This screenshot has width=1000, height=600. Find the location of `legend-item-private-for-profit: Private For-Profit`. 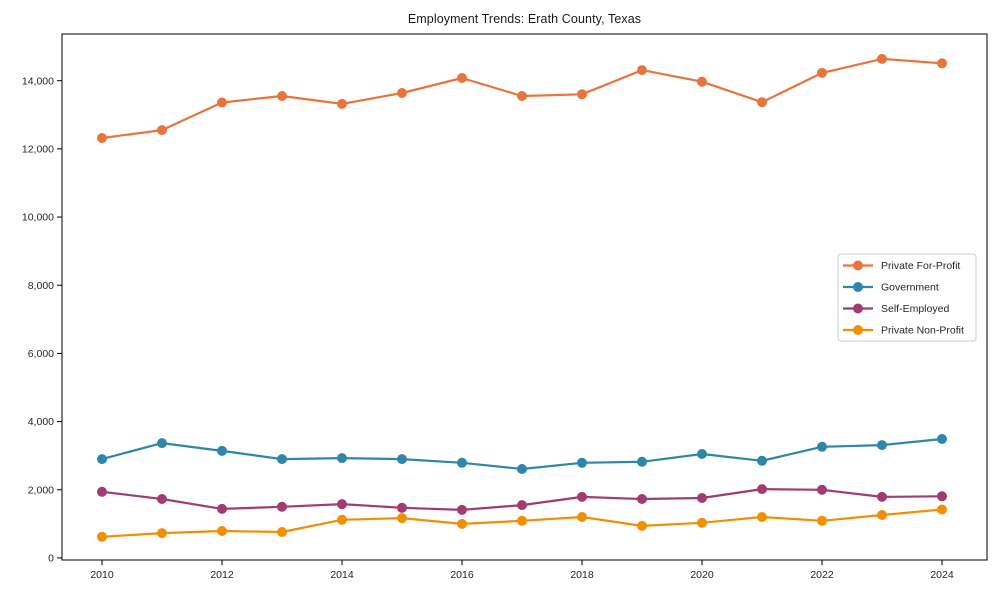

legend-item-private-for-profit: Private For-Profit is located at coordinates (901, 266).